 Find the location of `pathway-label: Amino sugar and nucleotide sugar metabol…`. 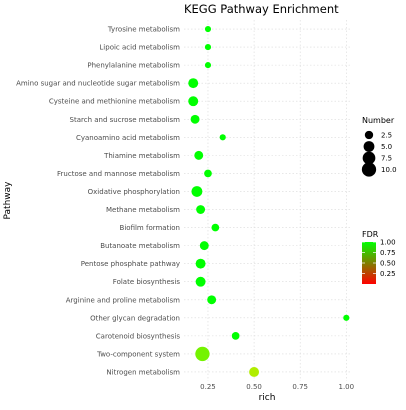

pathway-label: Amino sugar and nucleotide sugar metabol… is located at coordinates (98, 84).